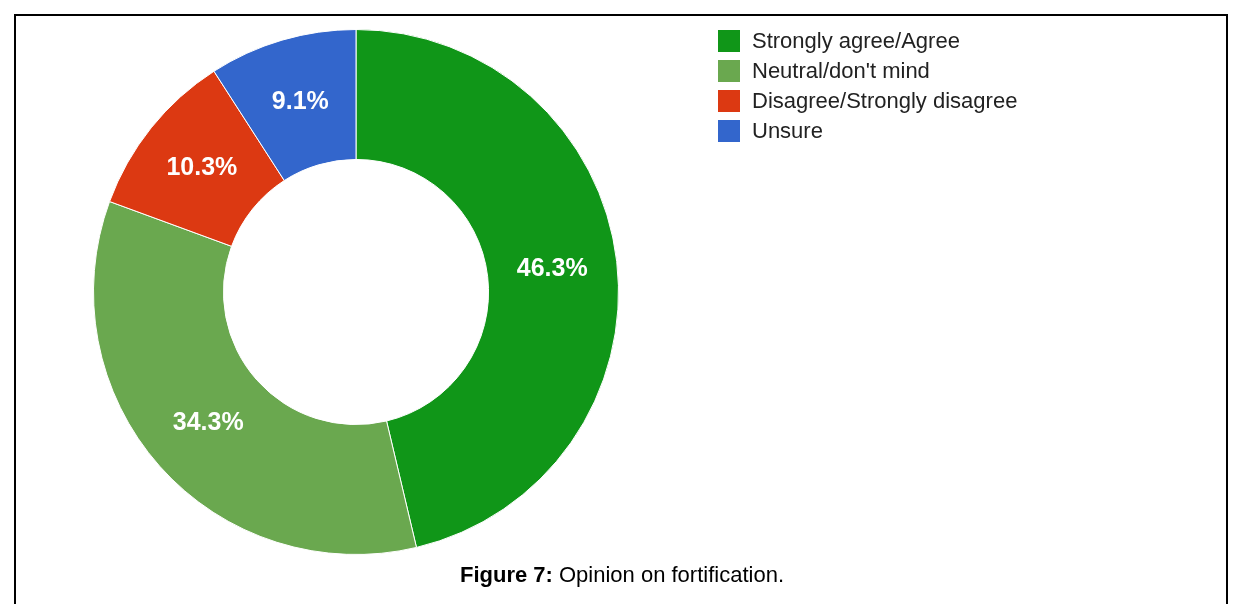 The width and height of the screenshot is (1244, 604). I want to click on legend-label: Unsure, so click(787, 131).